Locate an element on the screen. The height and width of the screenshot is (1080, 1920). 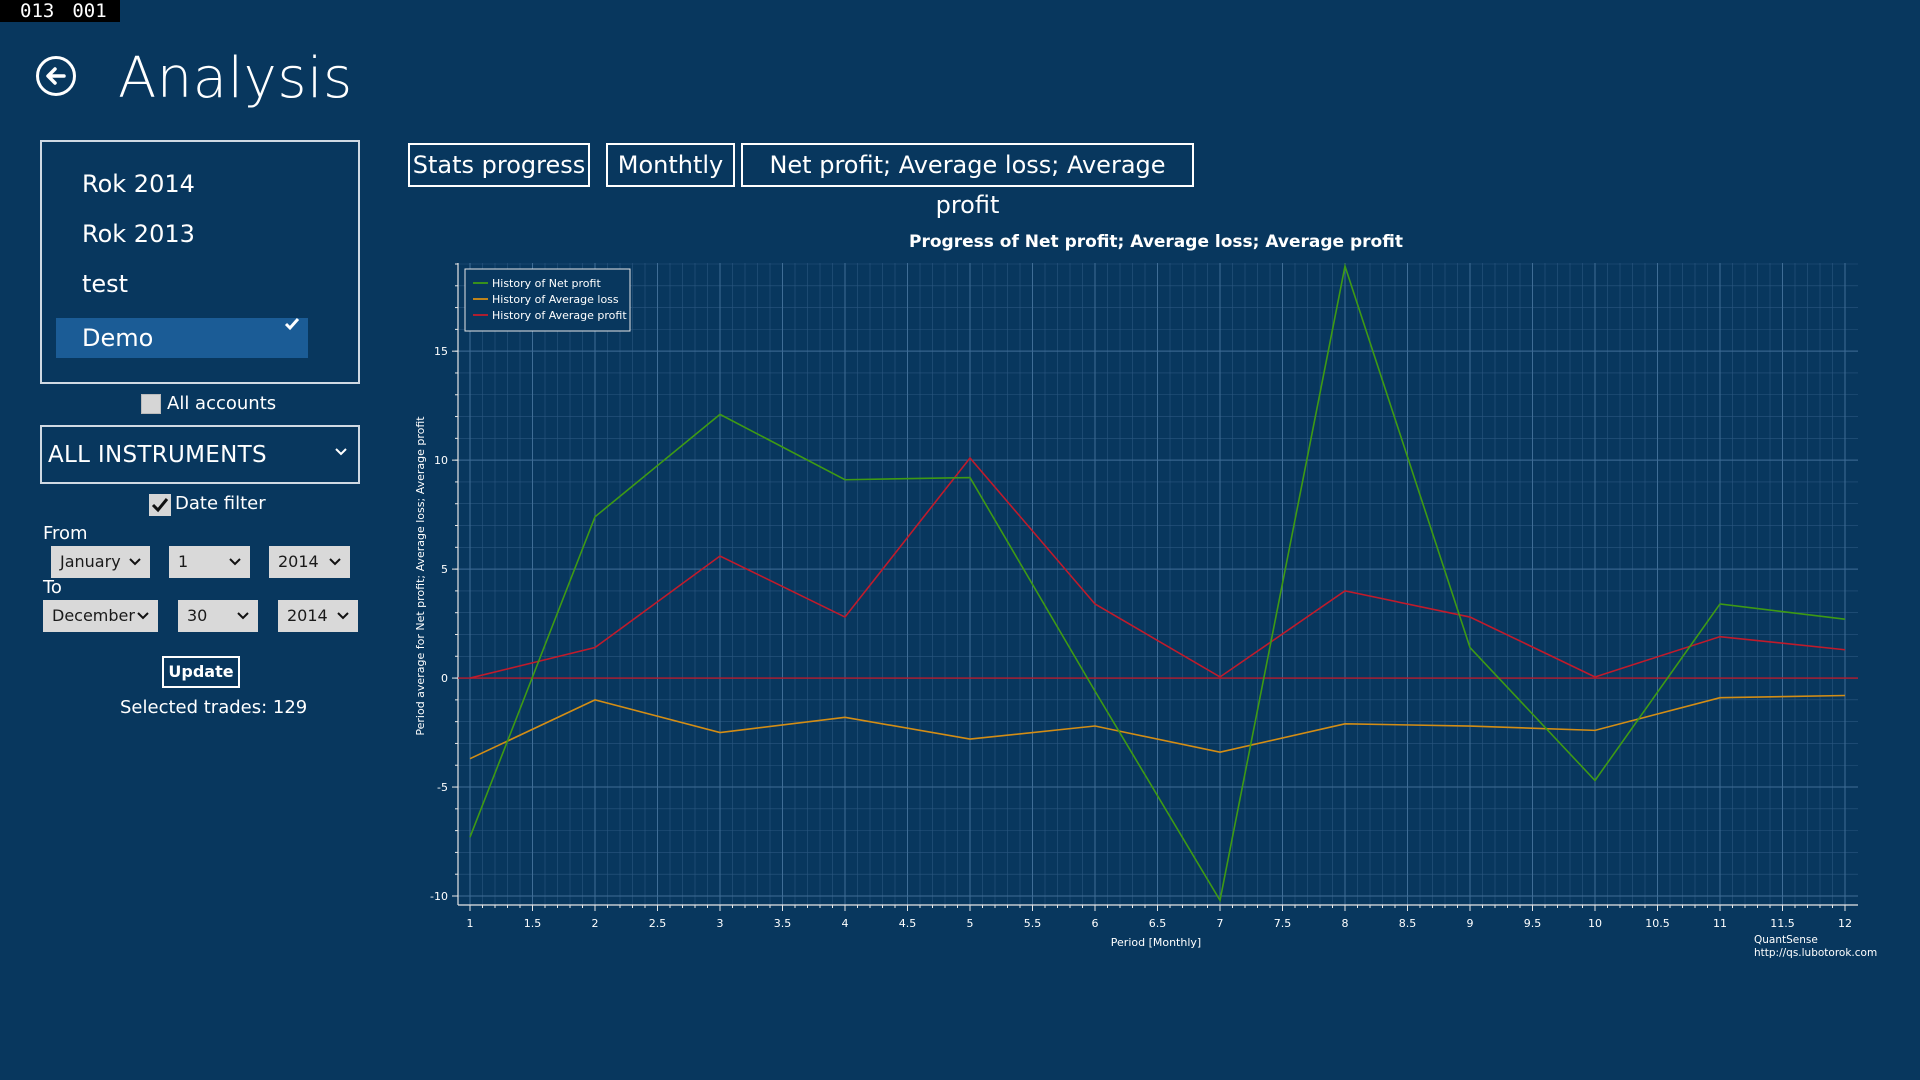
to-year-value: 2014 is located at coordinates (307, 615).